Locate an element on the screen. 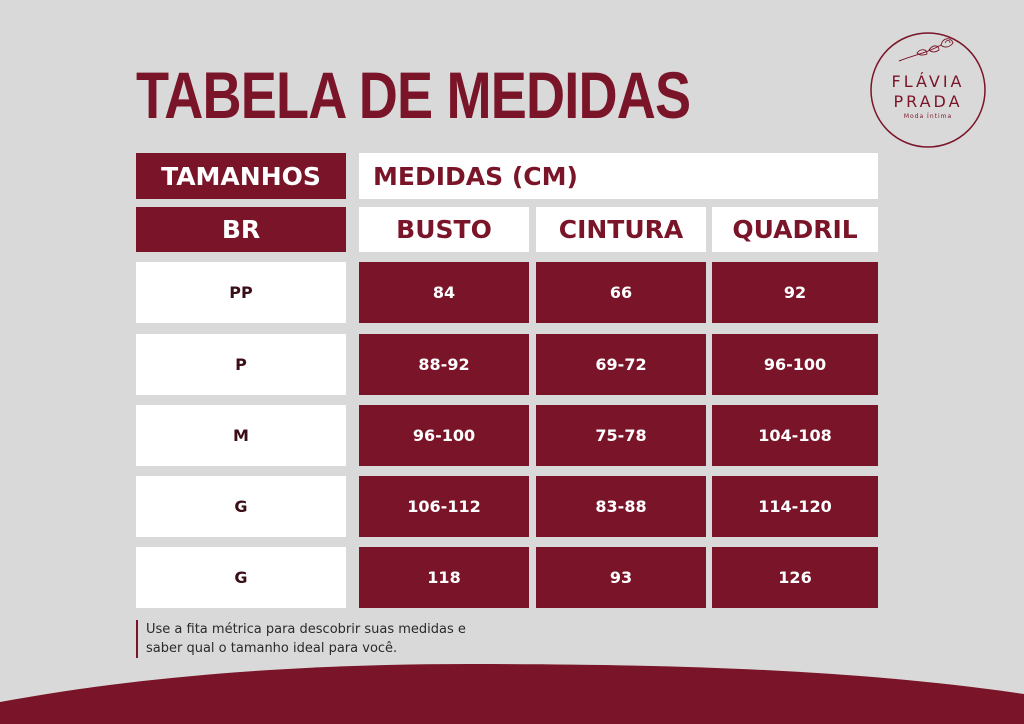 Image resolution: width=1024 pixels, height=724 pixels. header-waist: CINTURA is located at coordinates (621, 229).